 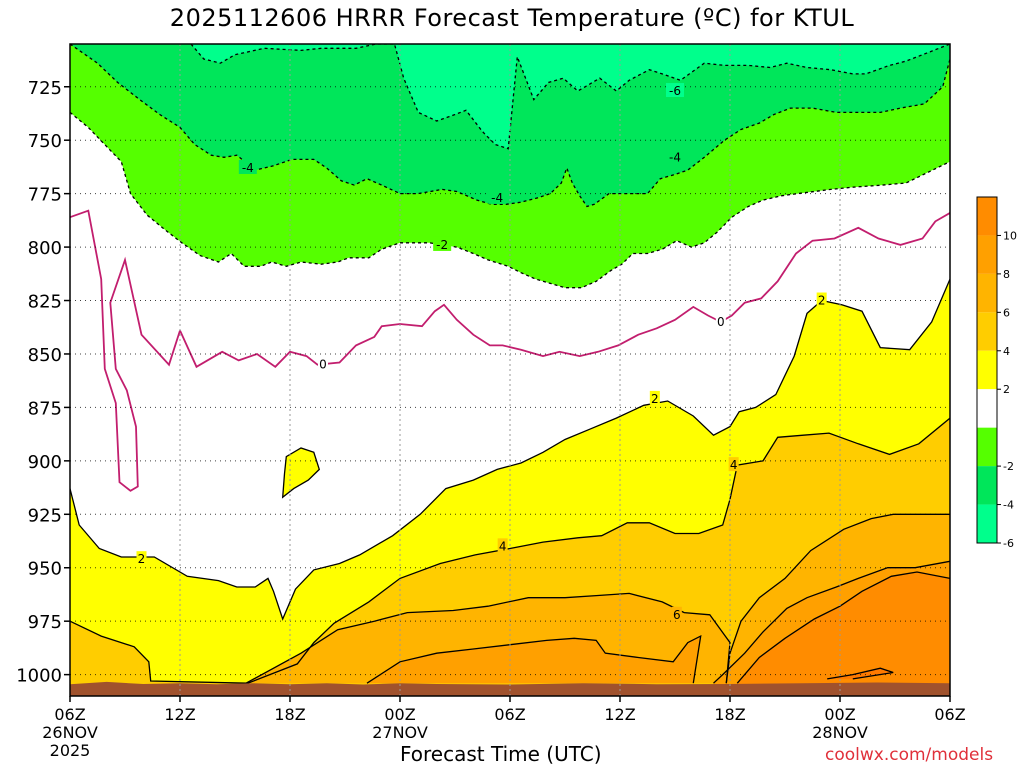 What do you see at coordinates (1008, 466) in the screenshot?
I see `colorbar-label: -2` at bounding box center [1008, 466].